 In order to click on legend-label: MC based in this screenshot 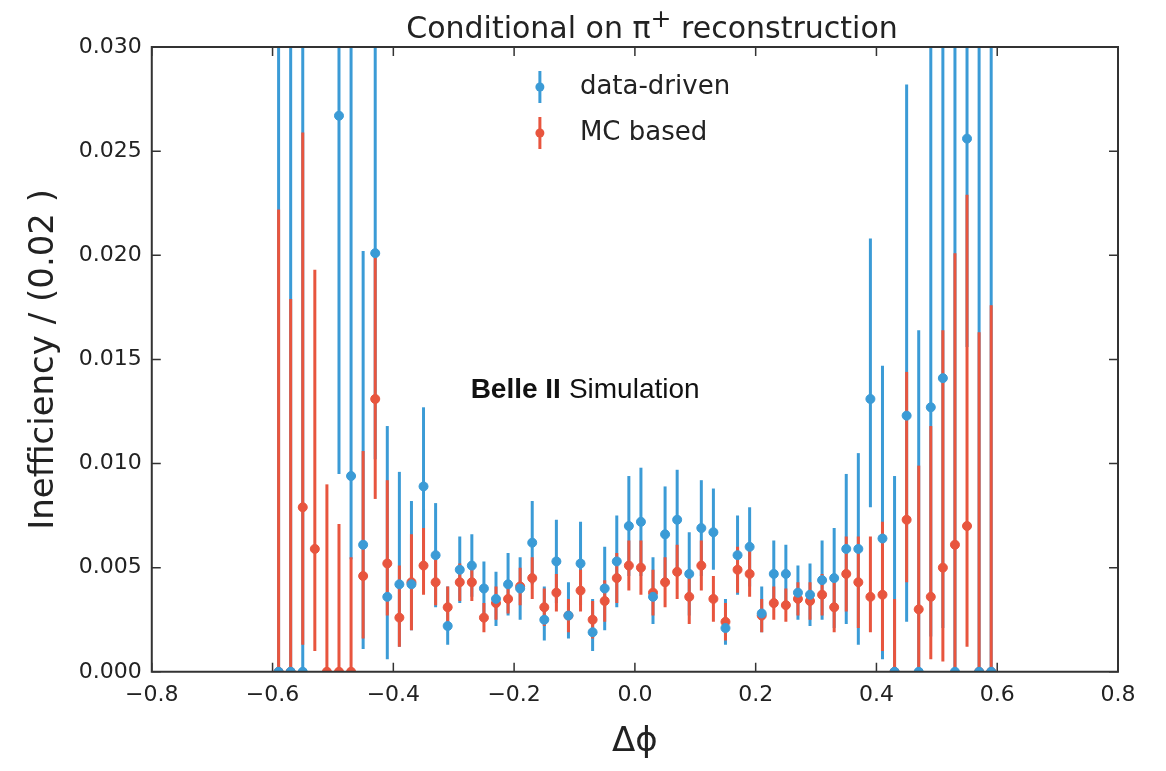, I will do `click(643, 130)`.